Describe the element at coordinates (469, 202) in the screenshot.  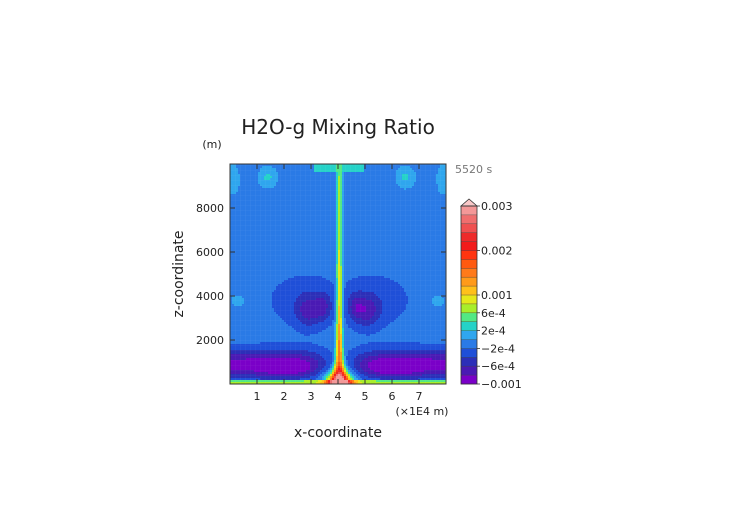
I see `colorbar-overflow-triangle` at that location.